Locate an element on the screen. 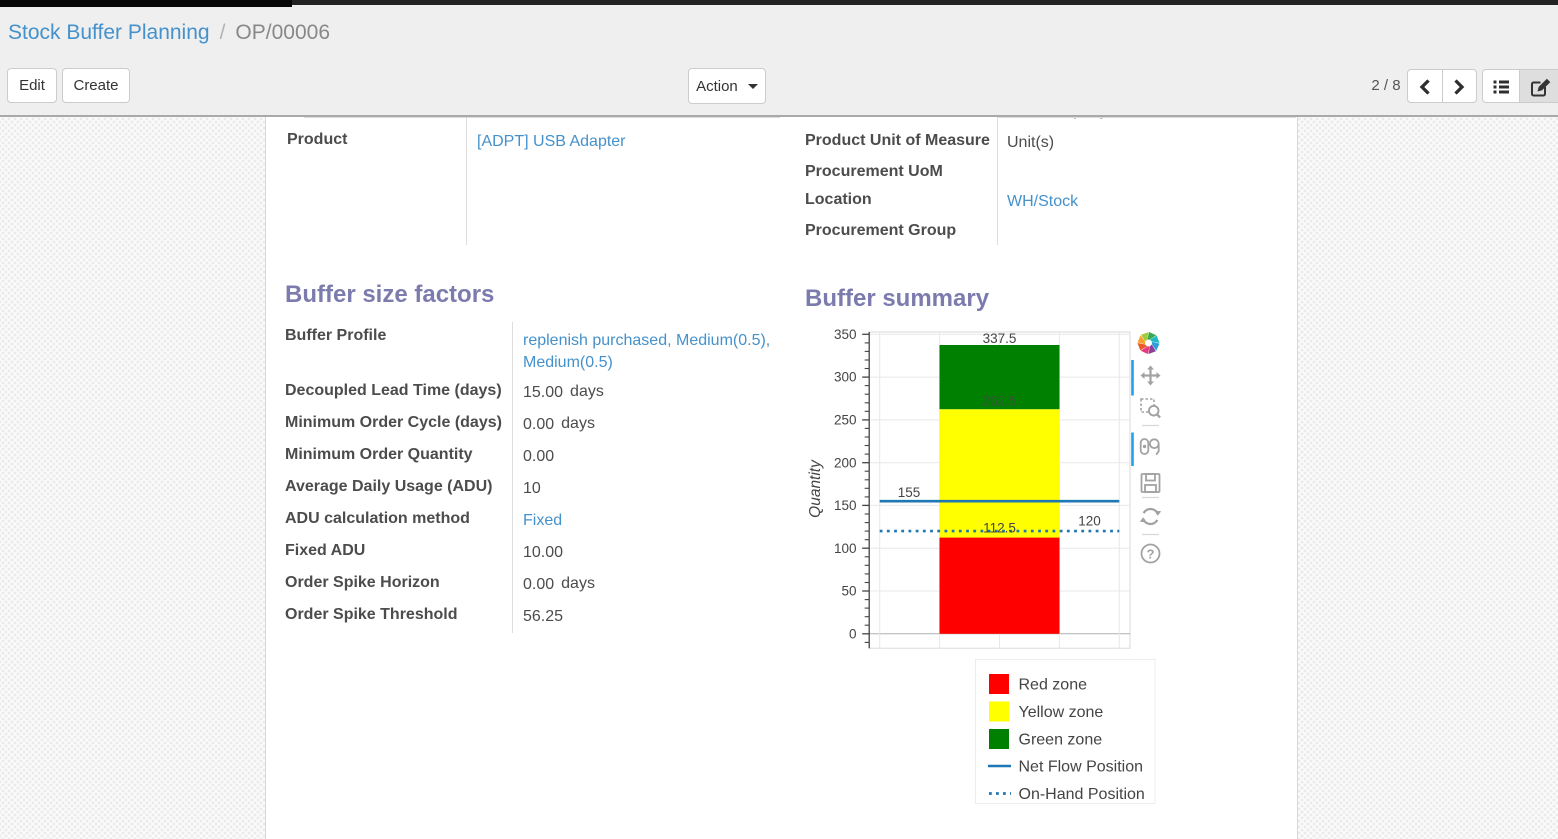 The width and height of the screenshot is (1558, 839). svg-text: 150 is located at coordinates (845, 505).